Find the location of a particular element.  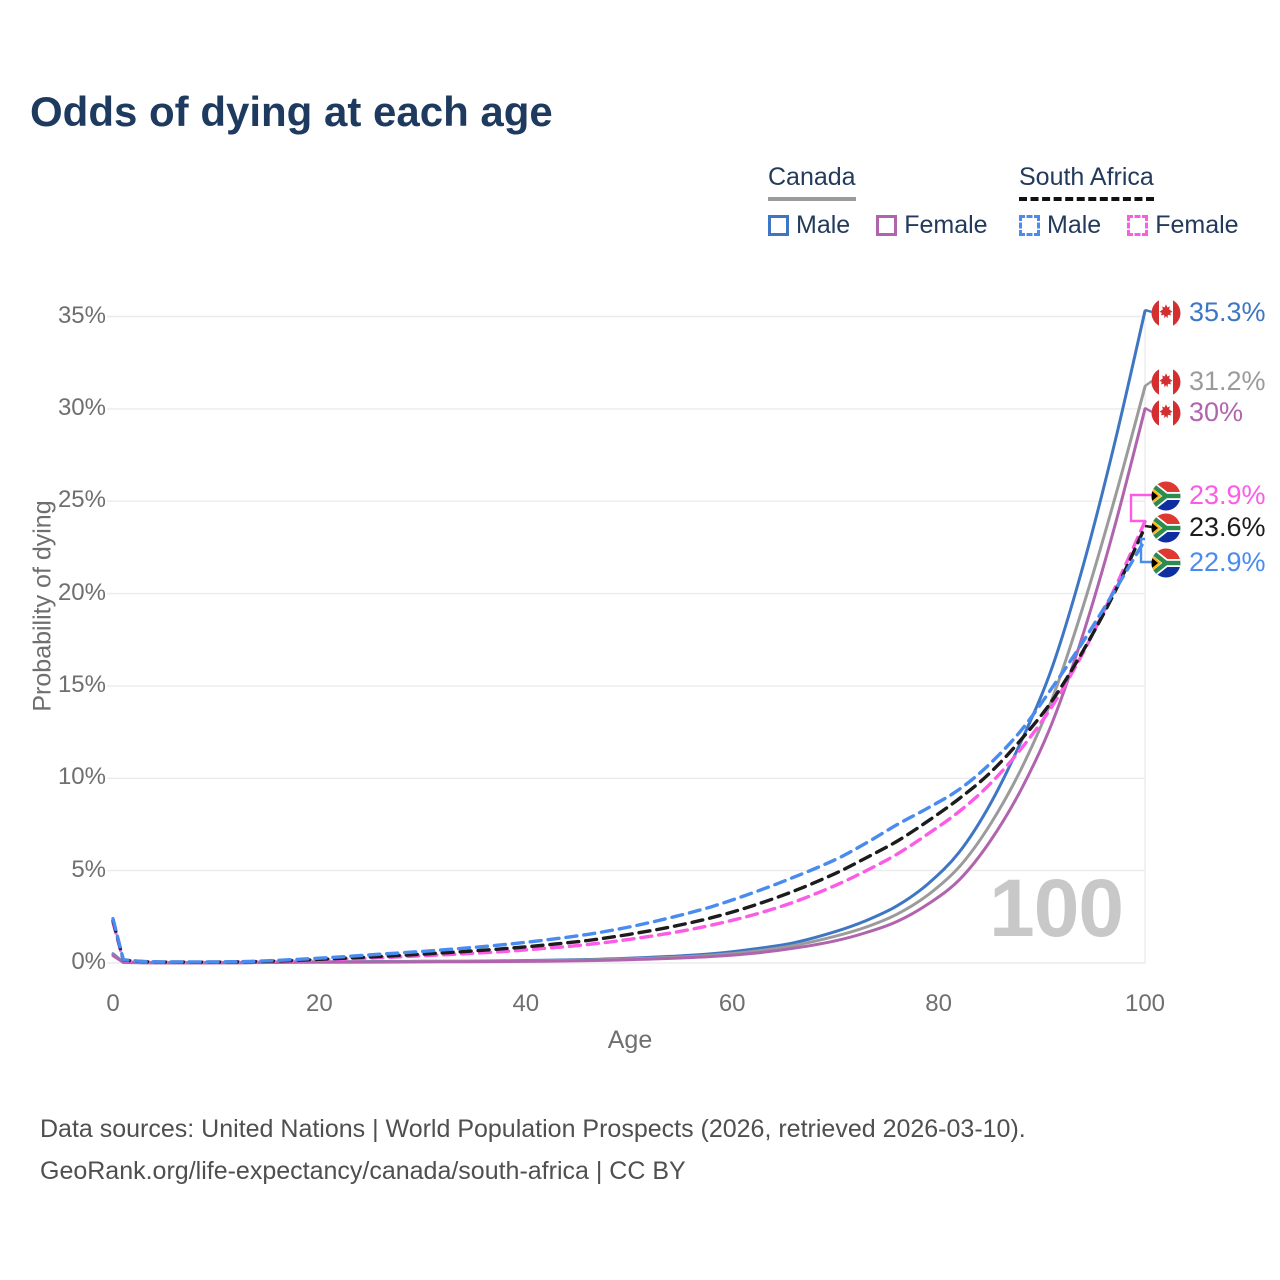

page-title: Odds of dying at each age is located at coordinates (291, 111).